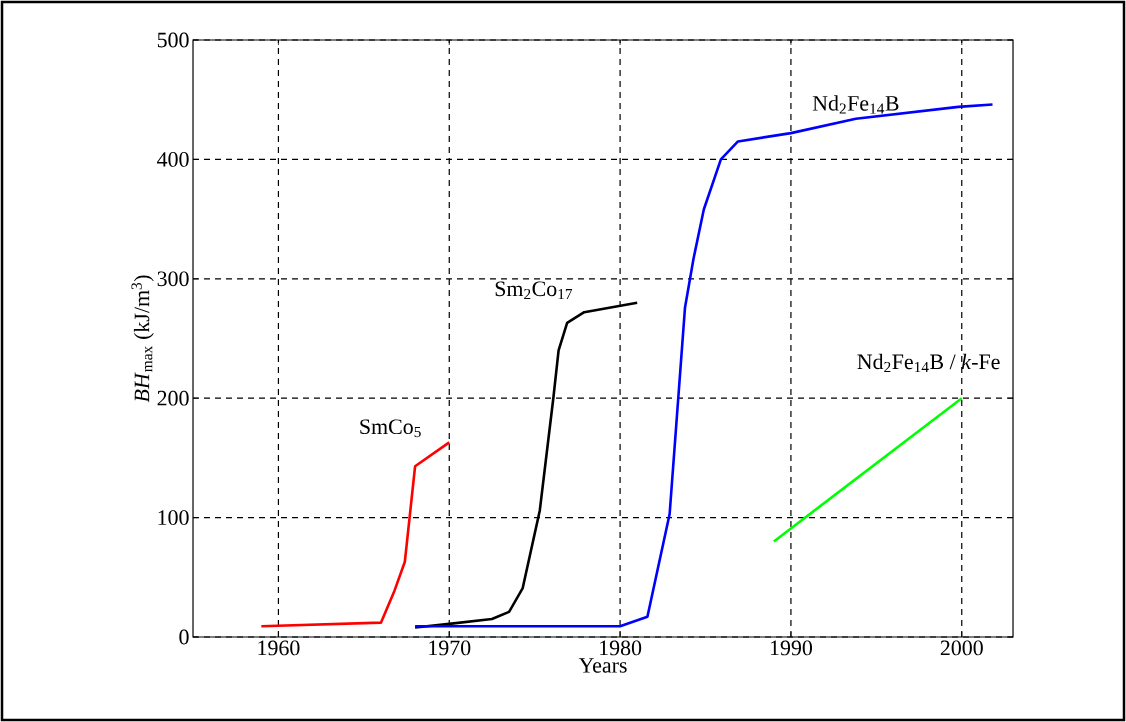 The width and height of the screenshot is (1126, 722). What do you see at coordinates (142, 339) in the screenshot?
I see `y-axis-title: BH$_{max}$ (kJ/m$^{3}$)` at bounding box center [142, 339].